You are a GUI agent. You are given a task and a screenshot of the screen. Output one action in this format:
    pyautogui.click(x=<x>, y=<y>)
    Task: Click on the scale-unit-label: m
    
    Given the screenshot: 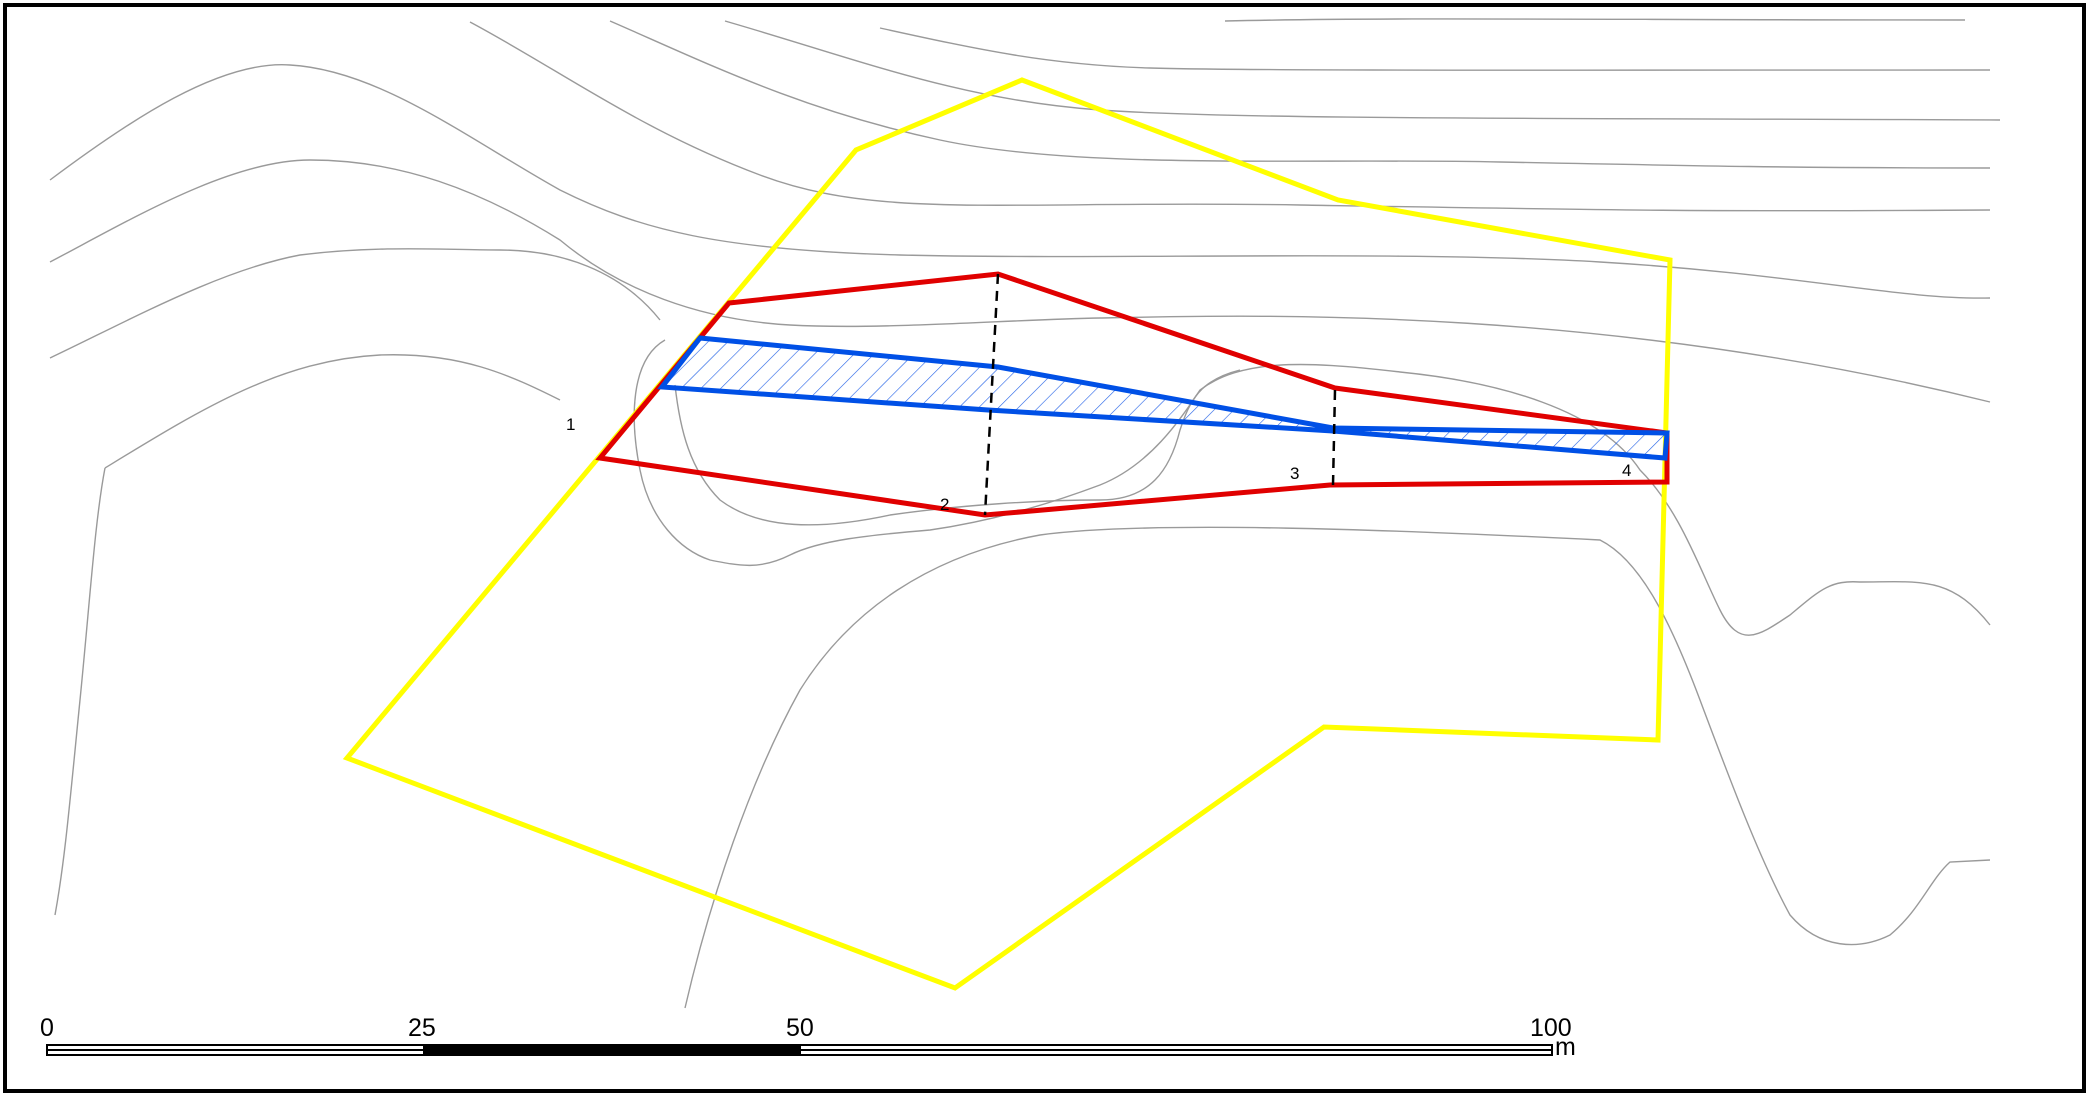 What is the action you would take?
    pyautogui.click(x=1565, y=1047)
    